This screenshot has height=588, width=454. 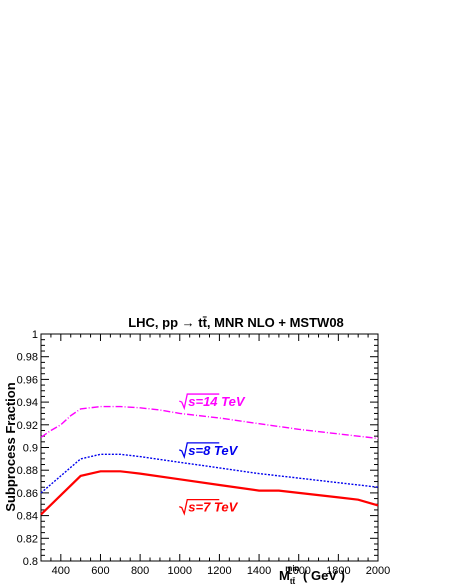 I want to click on y-tick-label: 0.84, so click(x=27, y=517).